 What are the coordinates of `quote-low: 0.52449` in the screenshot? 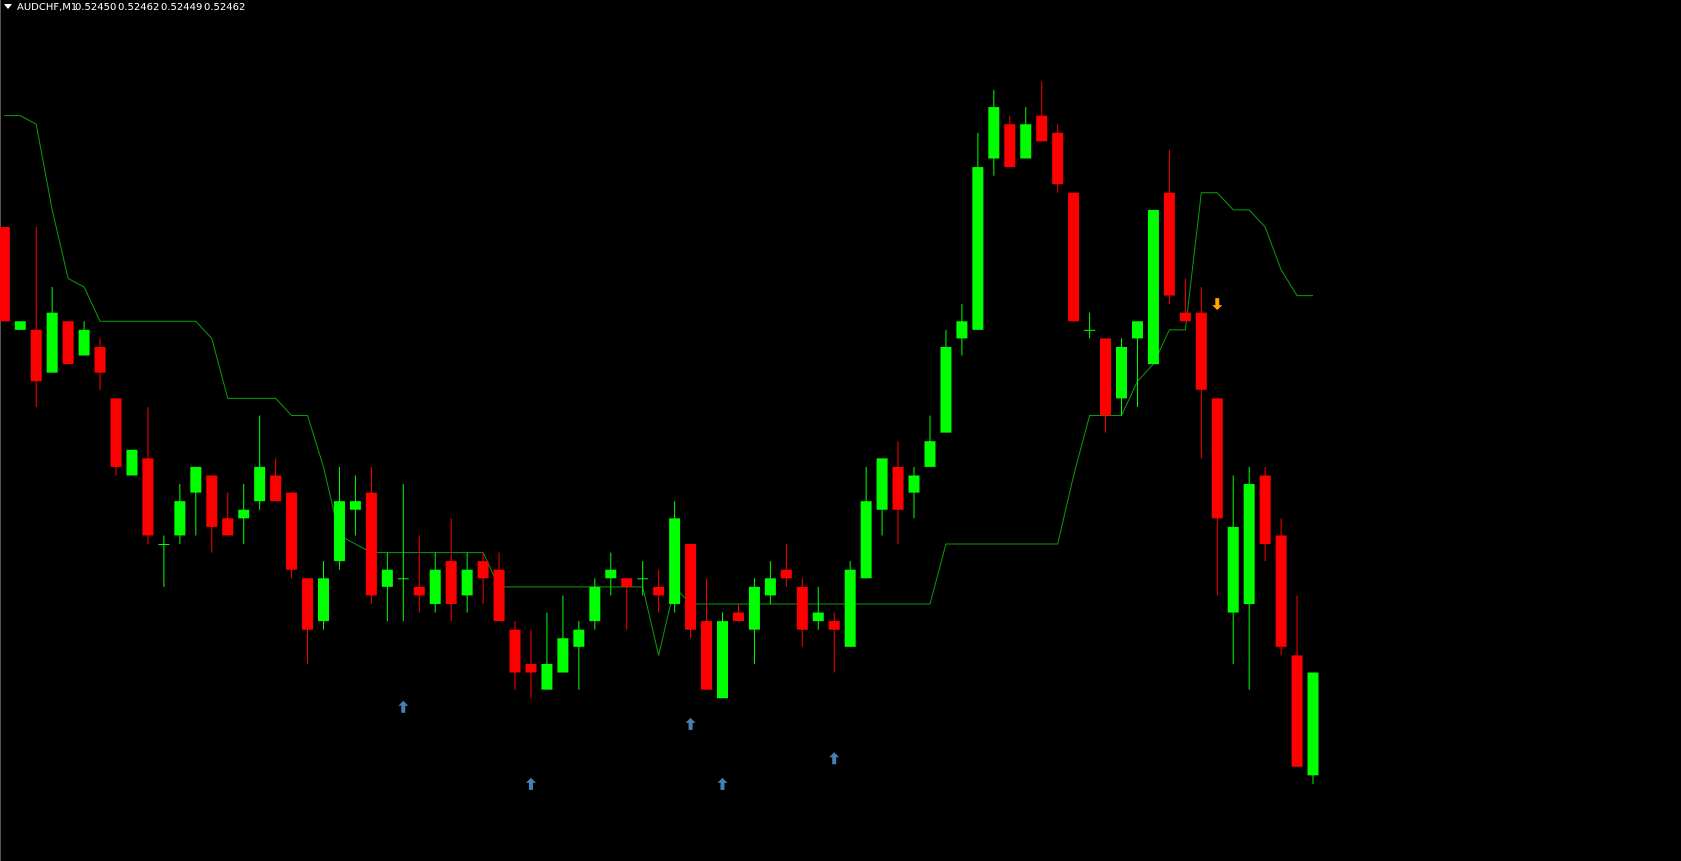 It's located at (181, 7).